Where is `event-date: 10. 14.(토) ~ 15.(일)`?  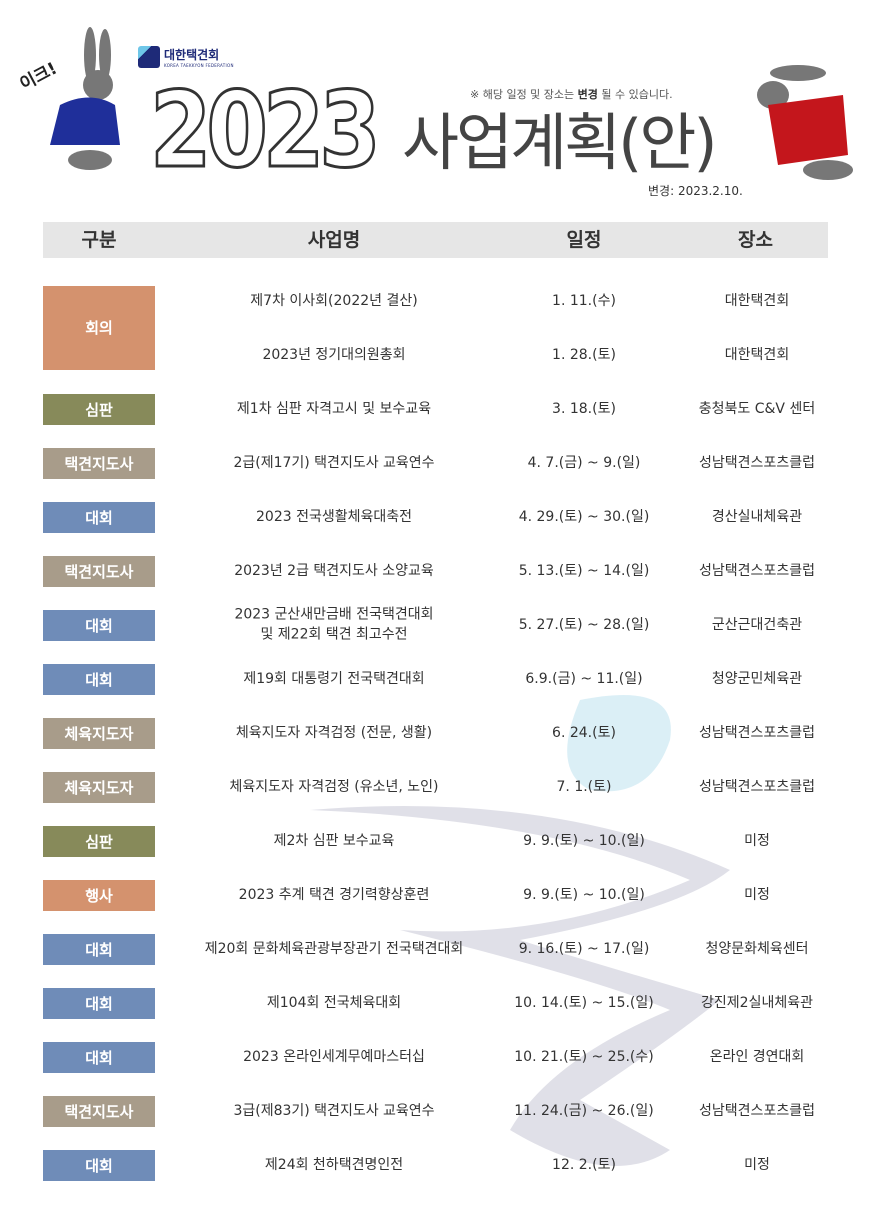
event-date: 10. 14.(토) ~ 15.(일) is located at coordinates (584, 1002).